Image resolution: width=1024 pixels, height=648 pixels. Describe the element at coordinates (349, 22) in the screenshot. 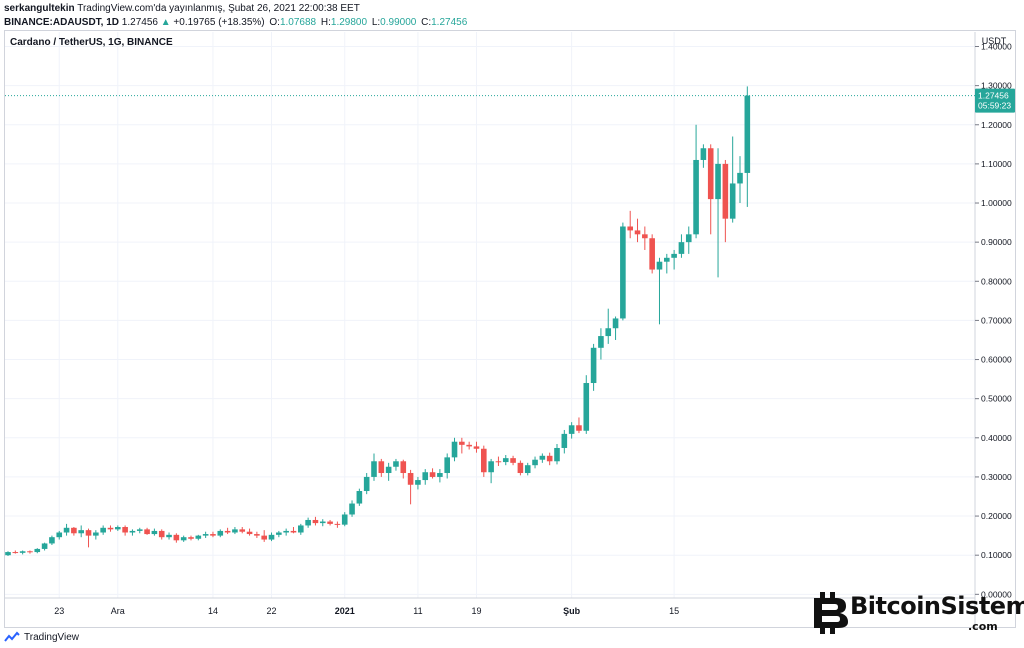

I see `high-value: 1.29800` at that location.